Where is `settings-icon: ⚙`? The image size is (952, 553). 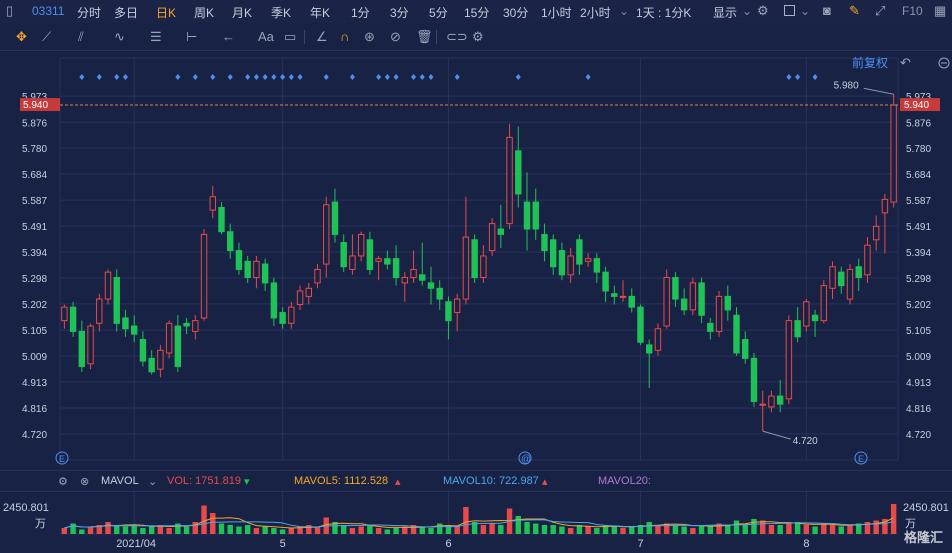
settings-icon: ⚙ is located at coordinates (478, 36).